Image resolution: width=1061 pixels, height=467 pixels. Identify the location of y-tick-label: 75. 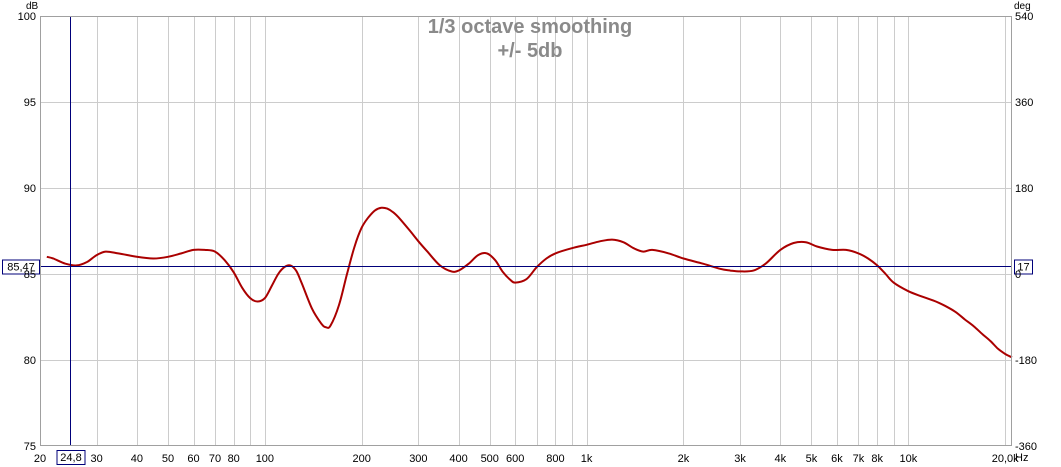
(30, 447).